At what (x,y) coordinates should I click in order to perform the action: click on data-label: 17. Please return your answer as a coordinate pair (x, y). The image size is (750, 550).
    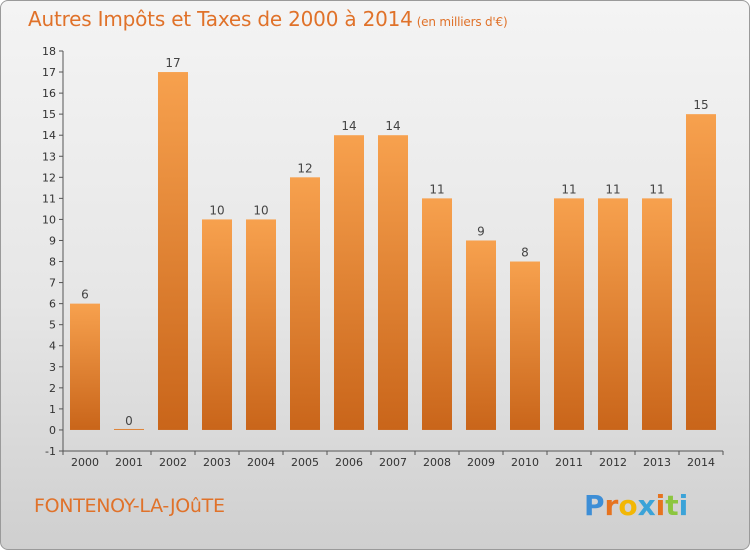
    Looking at the image, I should click on (172, 63).